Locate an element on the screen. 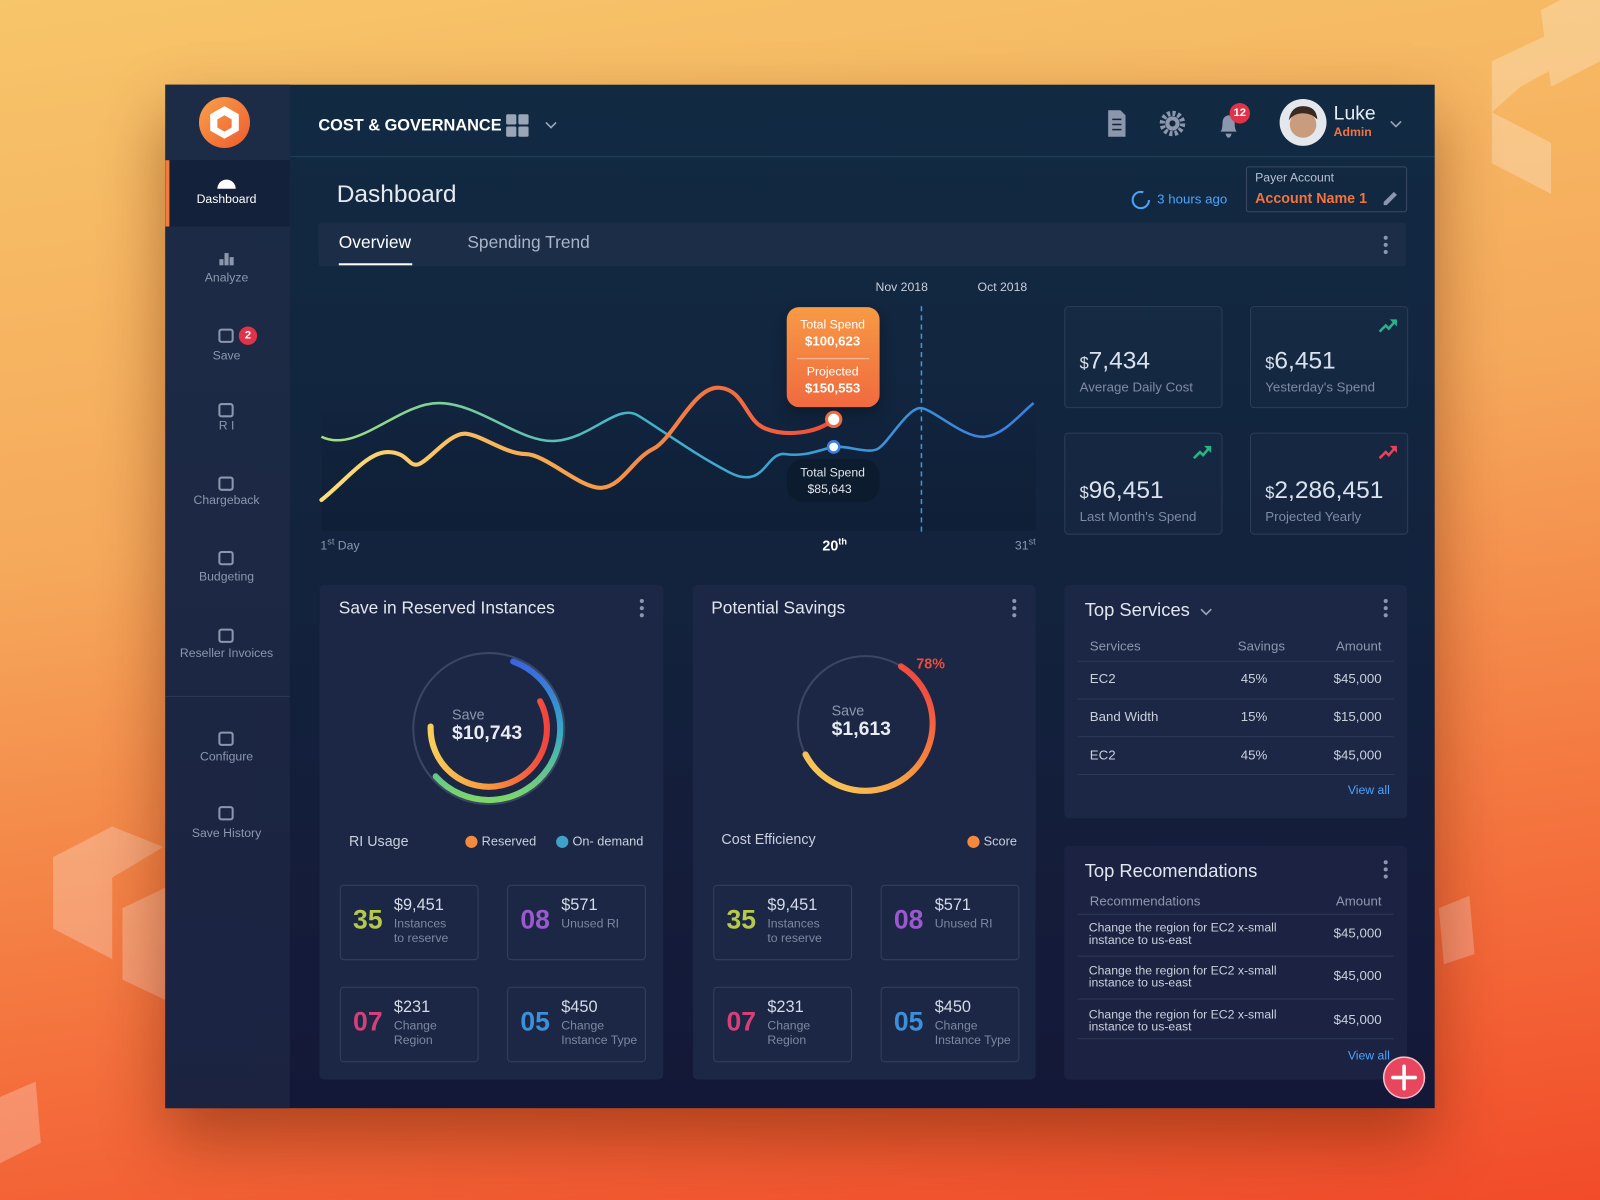 The image size is (1600, 1200). legend-title: RI Usage is located at coordinates (378, 840).